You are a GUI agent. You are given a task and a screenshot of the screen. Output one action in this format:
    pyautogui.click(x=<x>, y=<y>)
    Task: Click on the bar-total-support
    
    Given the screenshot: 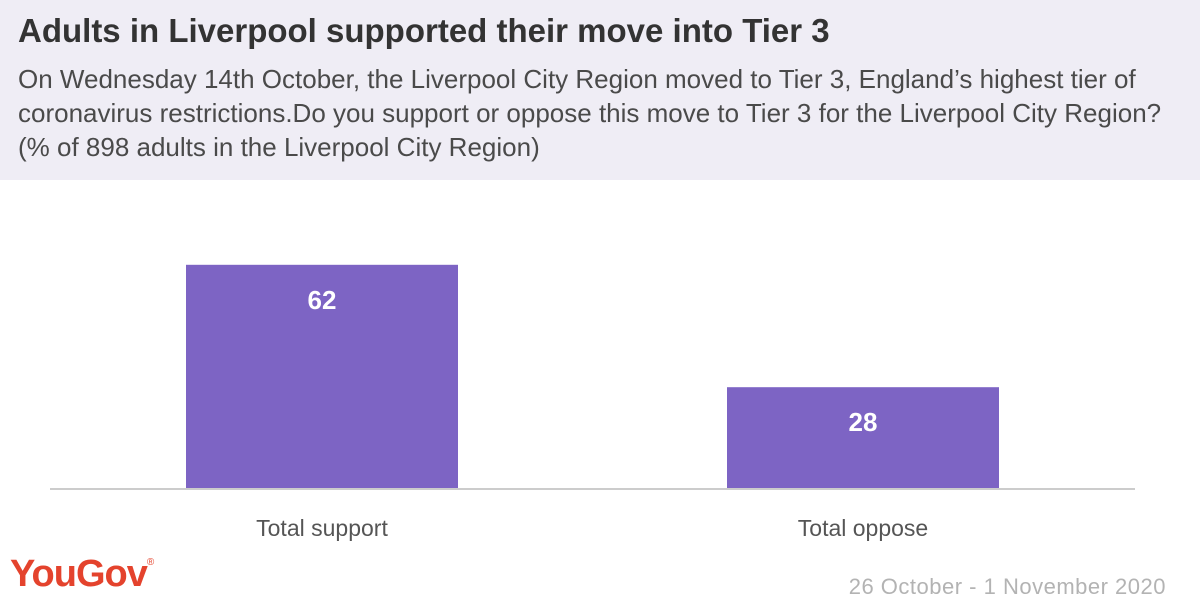 What is the action you would take?
    pyautogui.click(x=322, y=376)
    